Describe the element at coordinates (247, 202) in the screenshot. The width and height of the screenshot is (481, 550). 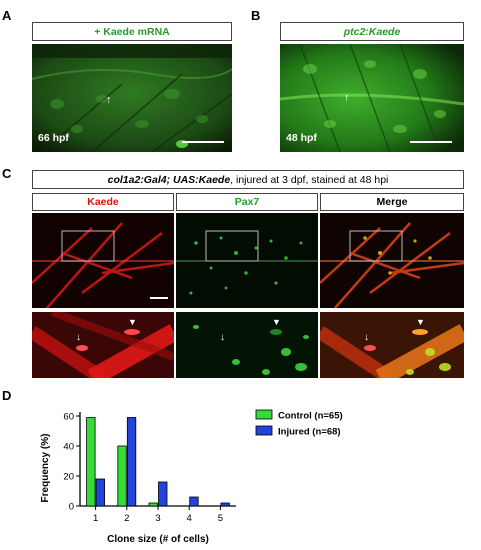
I see `column-header-pax7: Pax7` at that location.